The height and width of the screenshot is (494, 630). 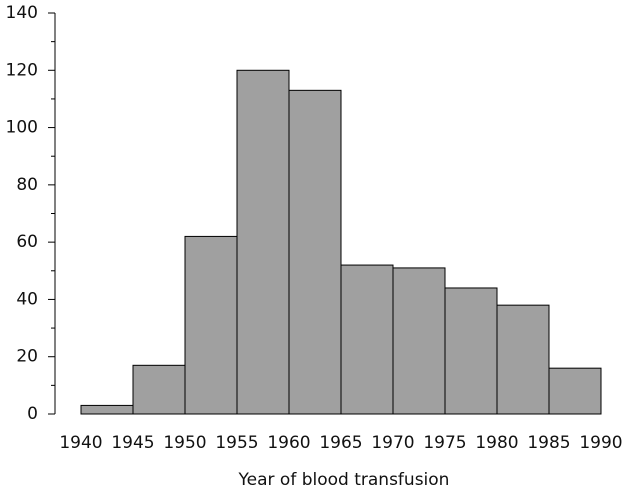 I want to click on x-tick-label: 1965, so click(x=340, y=443).